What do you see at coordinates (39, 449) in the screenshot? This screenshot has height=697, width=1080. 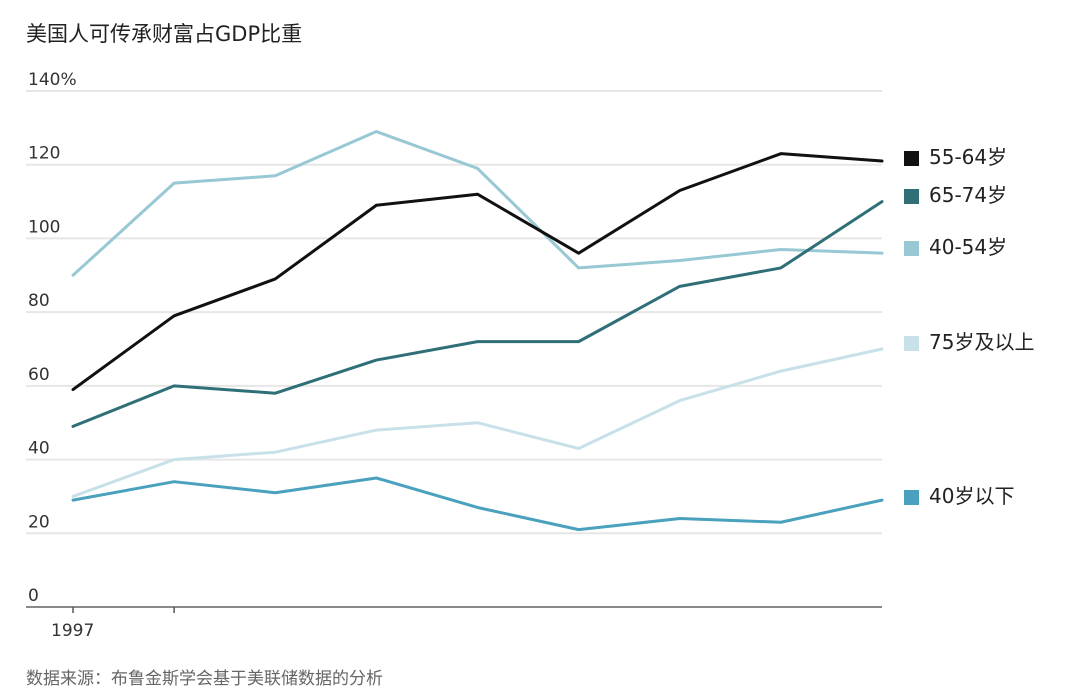 I see `y-tick-label: 40` at bounding box center [39, 449].